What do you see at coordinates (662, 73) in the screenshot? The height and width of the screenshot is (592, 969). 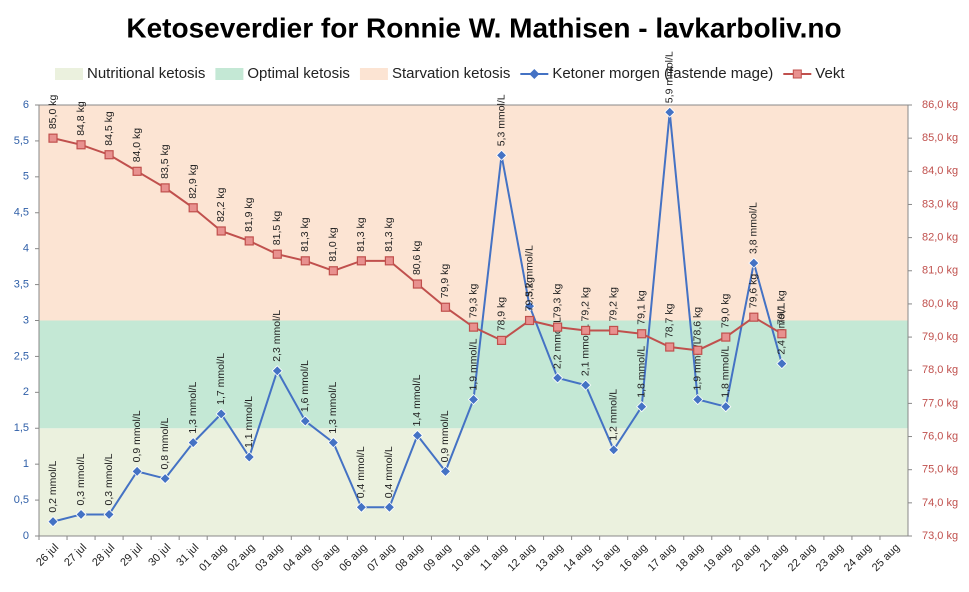 I see `legend-label: Ketoner morgen (fastende mage)` at bounding box center [662, 73].